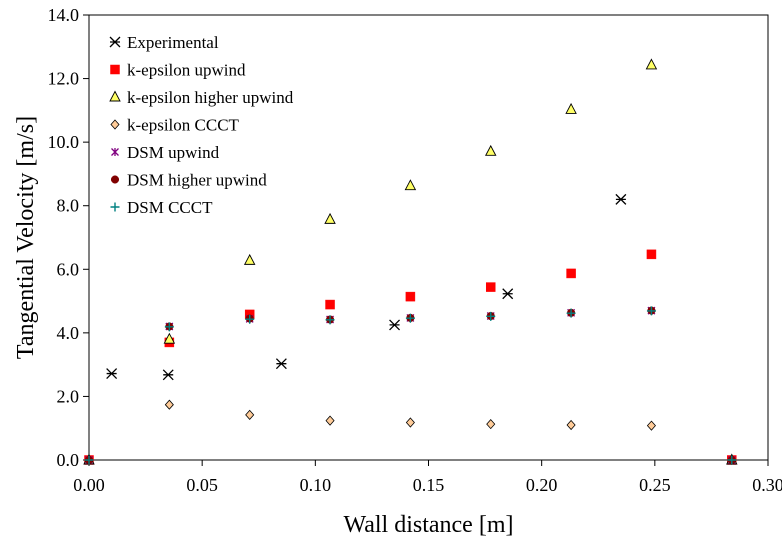 The width and height of the screenshot is (782, 544). I want to click on x-tick-label: 0.25, so click(655, 485).